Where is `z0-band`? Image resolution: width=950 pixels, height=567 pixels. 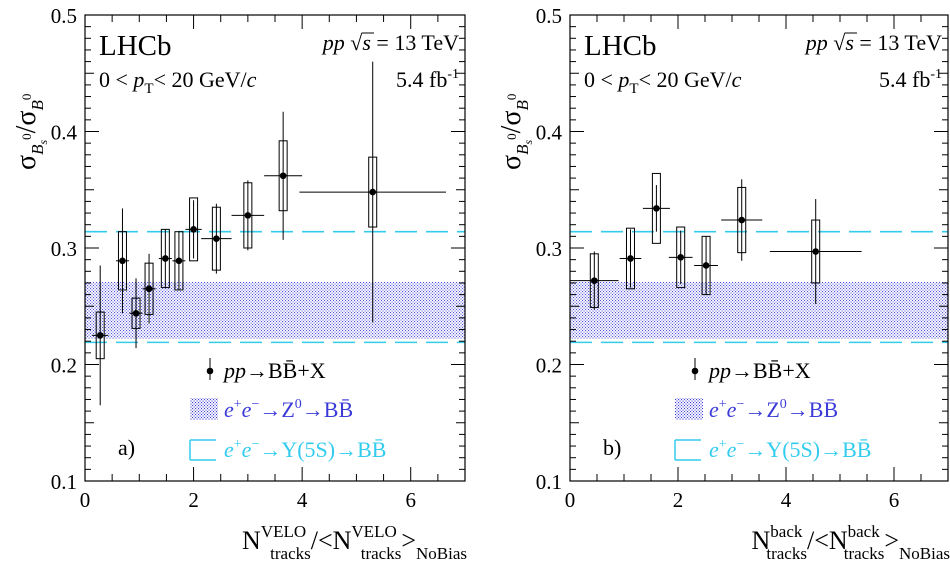 z0-band is located at coordinates (275, 310).